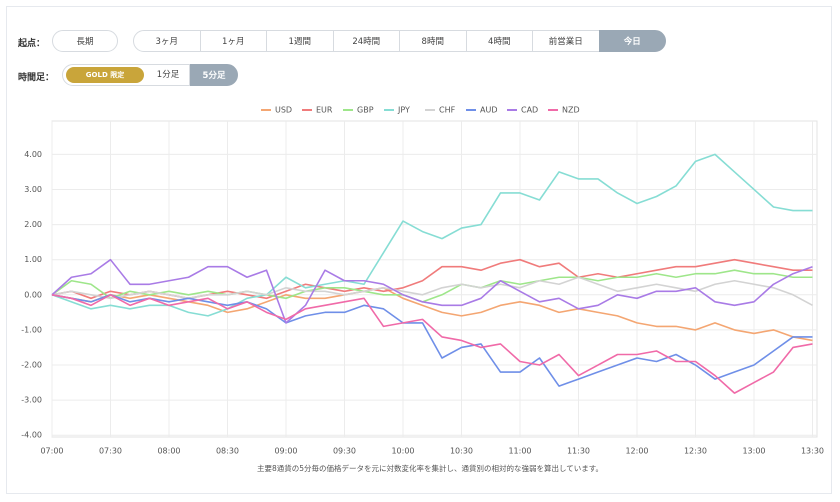 The height and width of the screenshot is (502, 840). What do you see at coordinates (167, 41) in the screenshot?
I see `start-option-button: 3ヶ月` at bounding box center [167, 41].